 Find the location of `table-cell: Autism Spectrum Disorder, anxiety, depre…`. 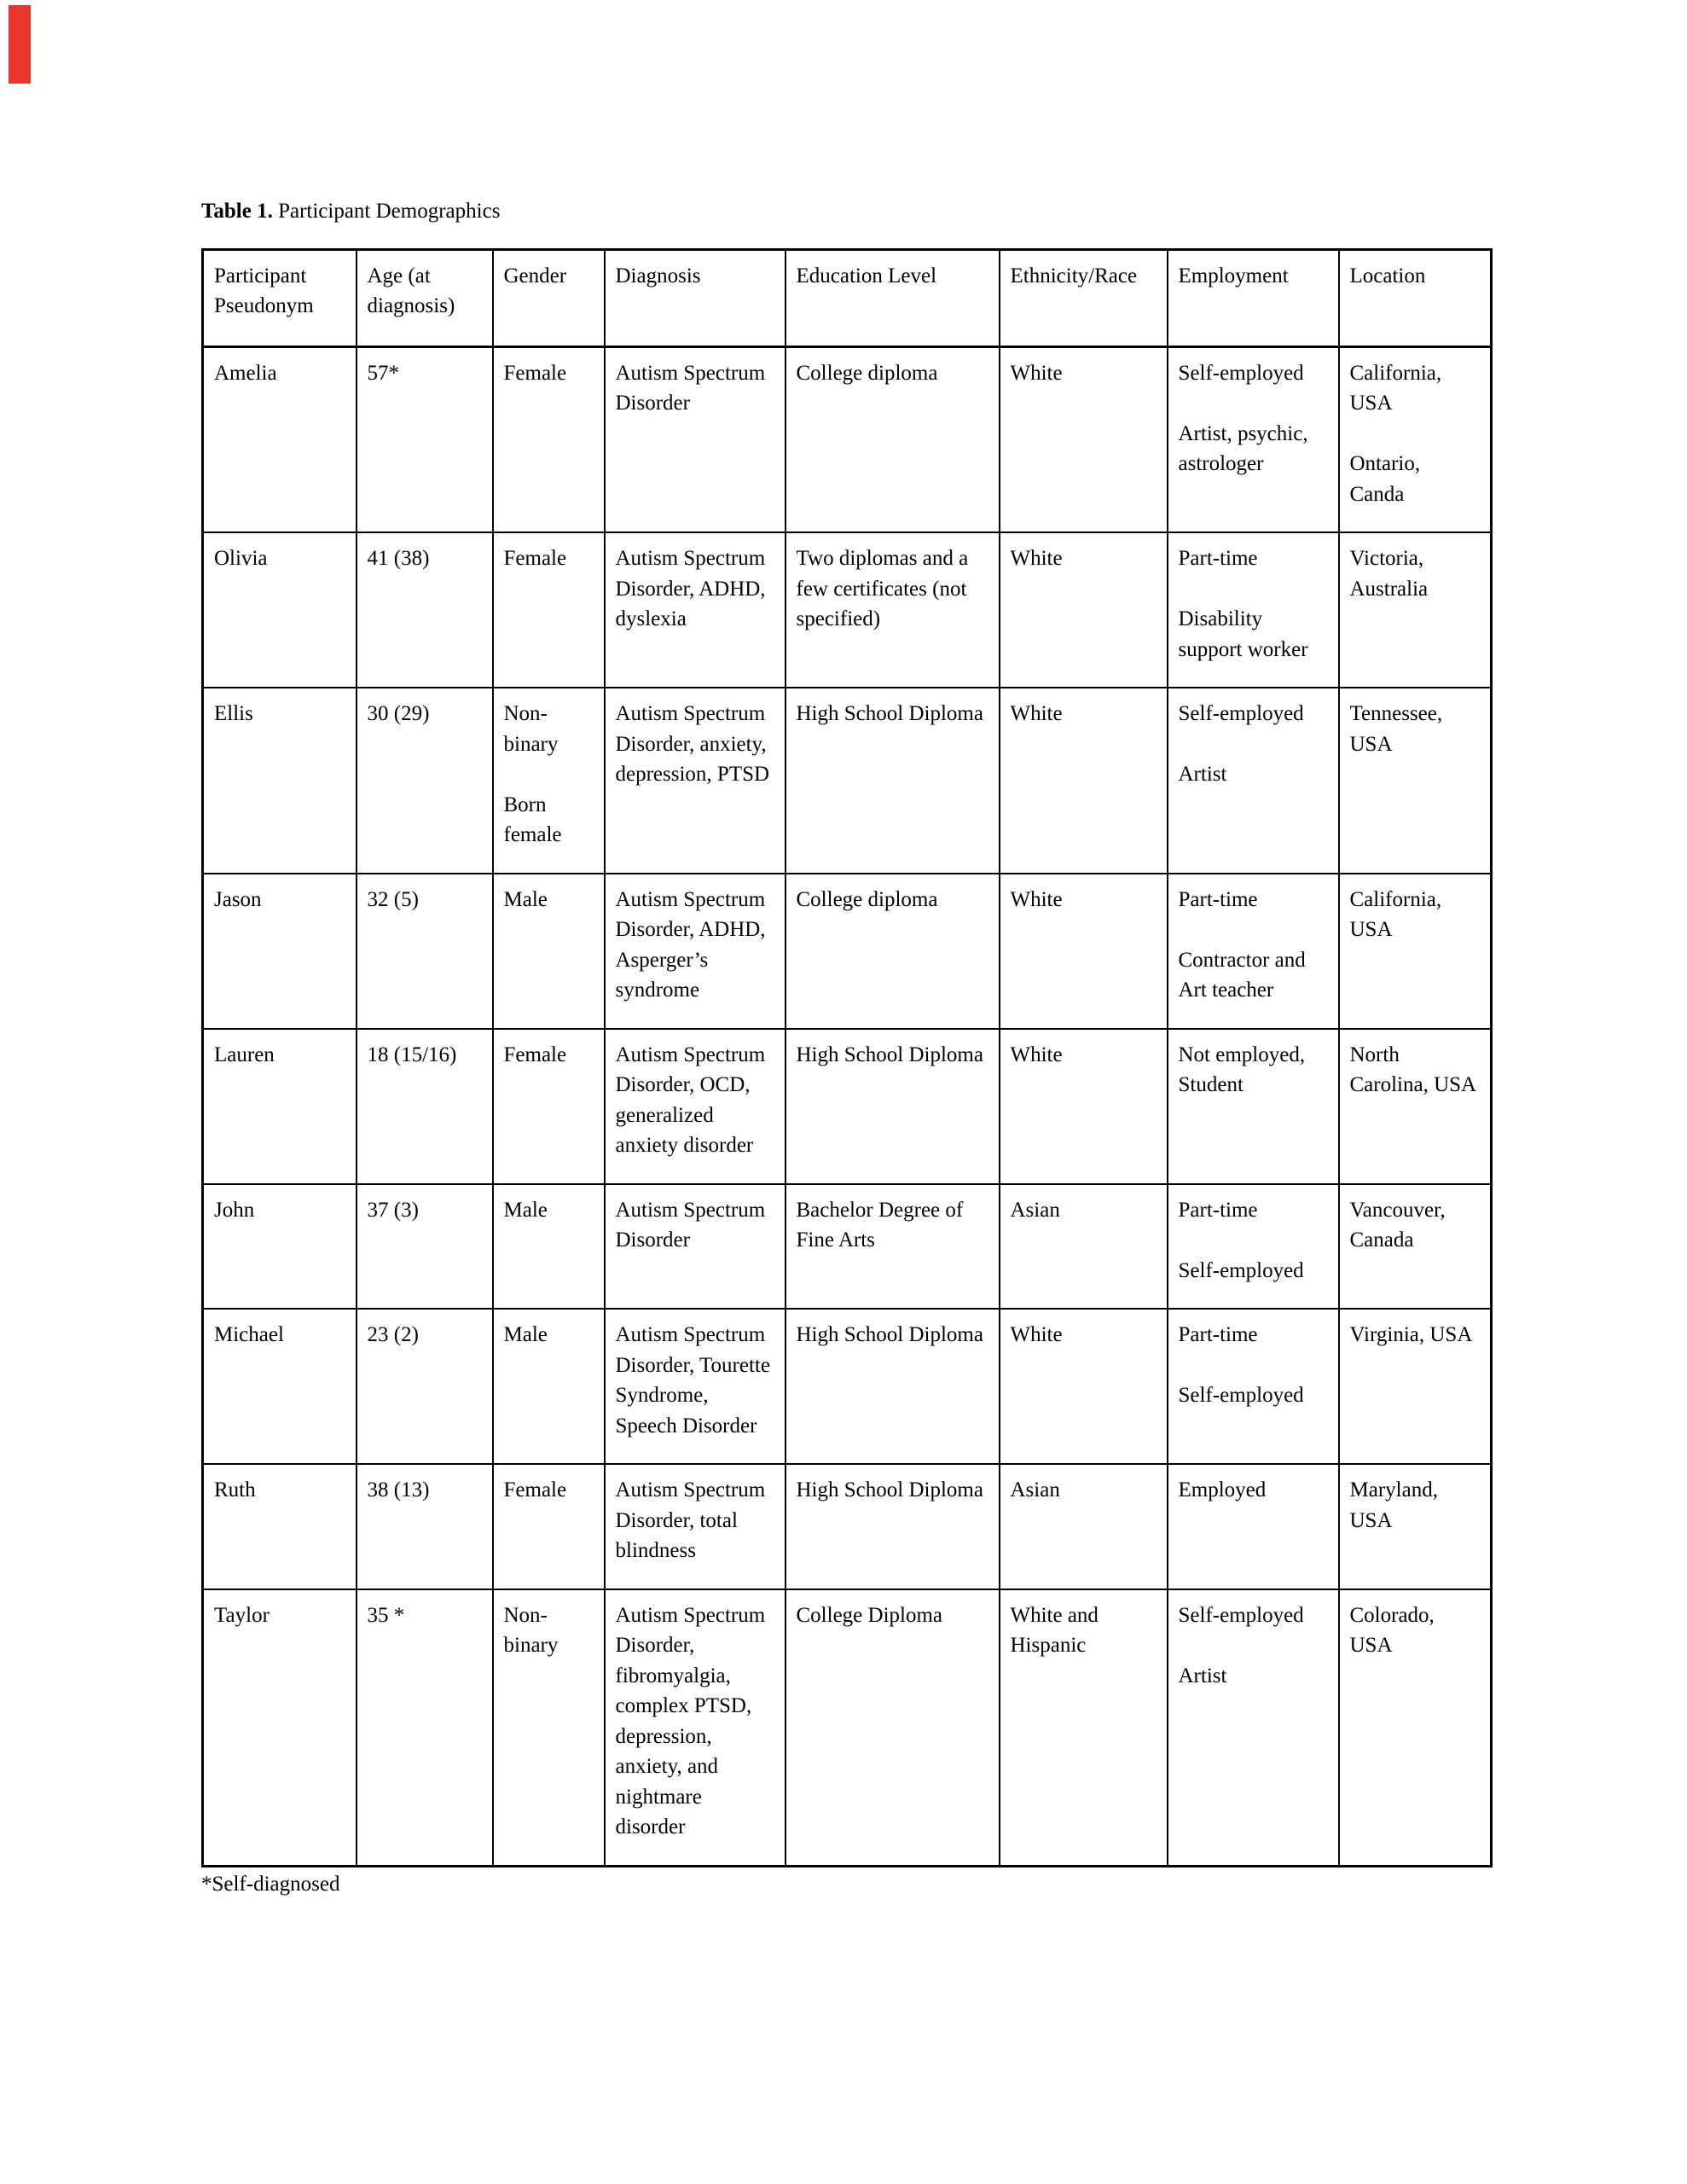

table-cell: Autism Spectrum Disorder, anxiety, depre… is located at coordinates (694, 781).